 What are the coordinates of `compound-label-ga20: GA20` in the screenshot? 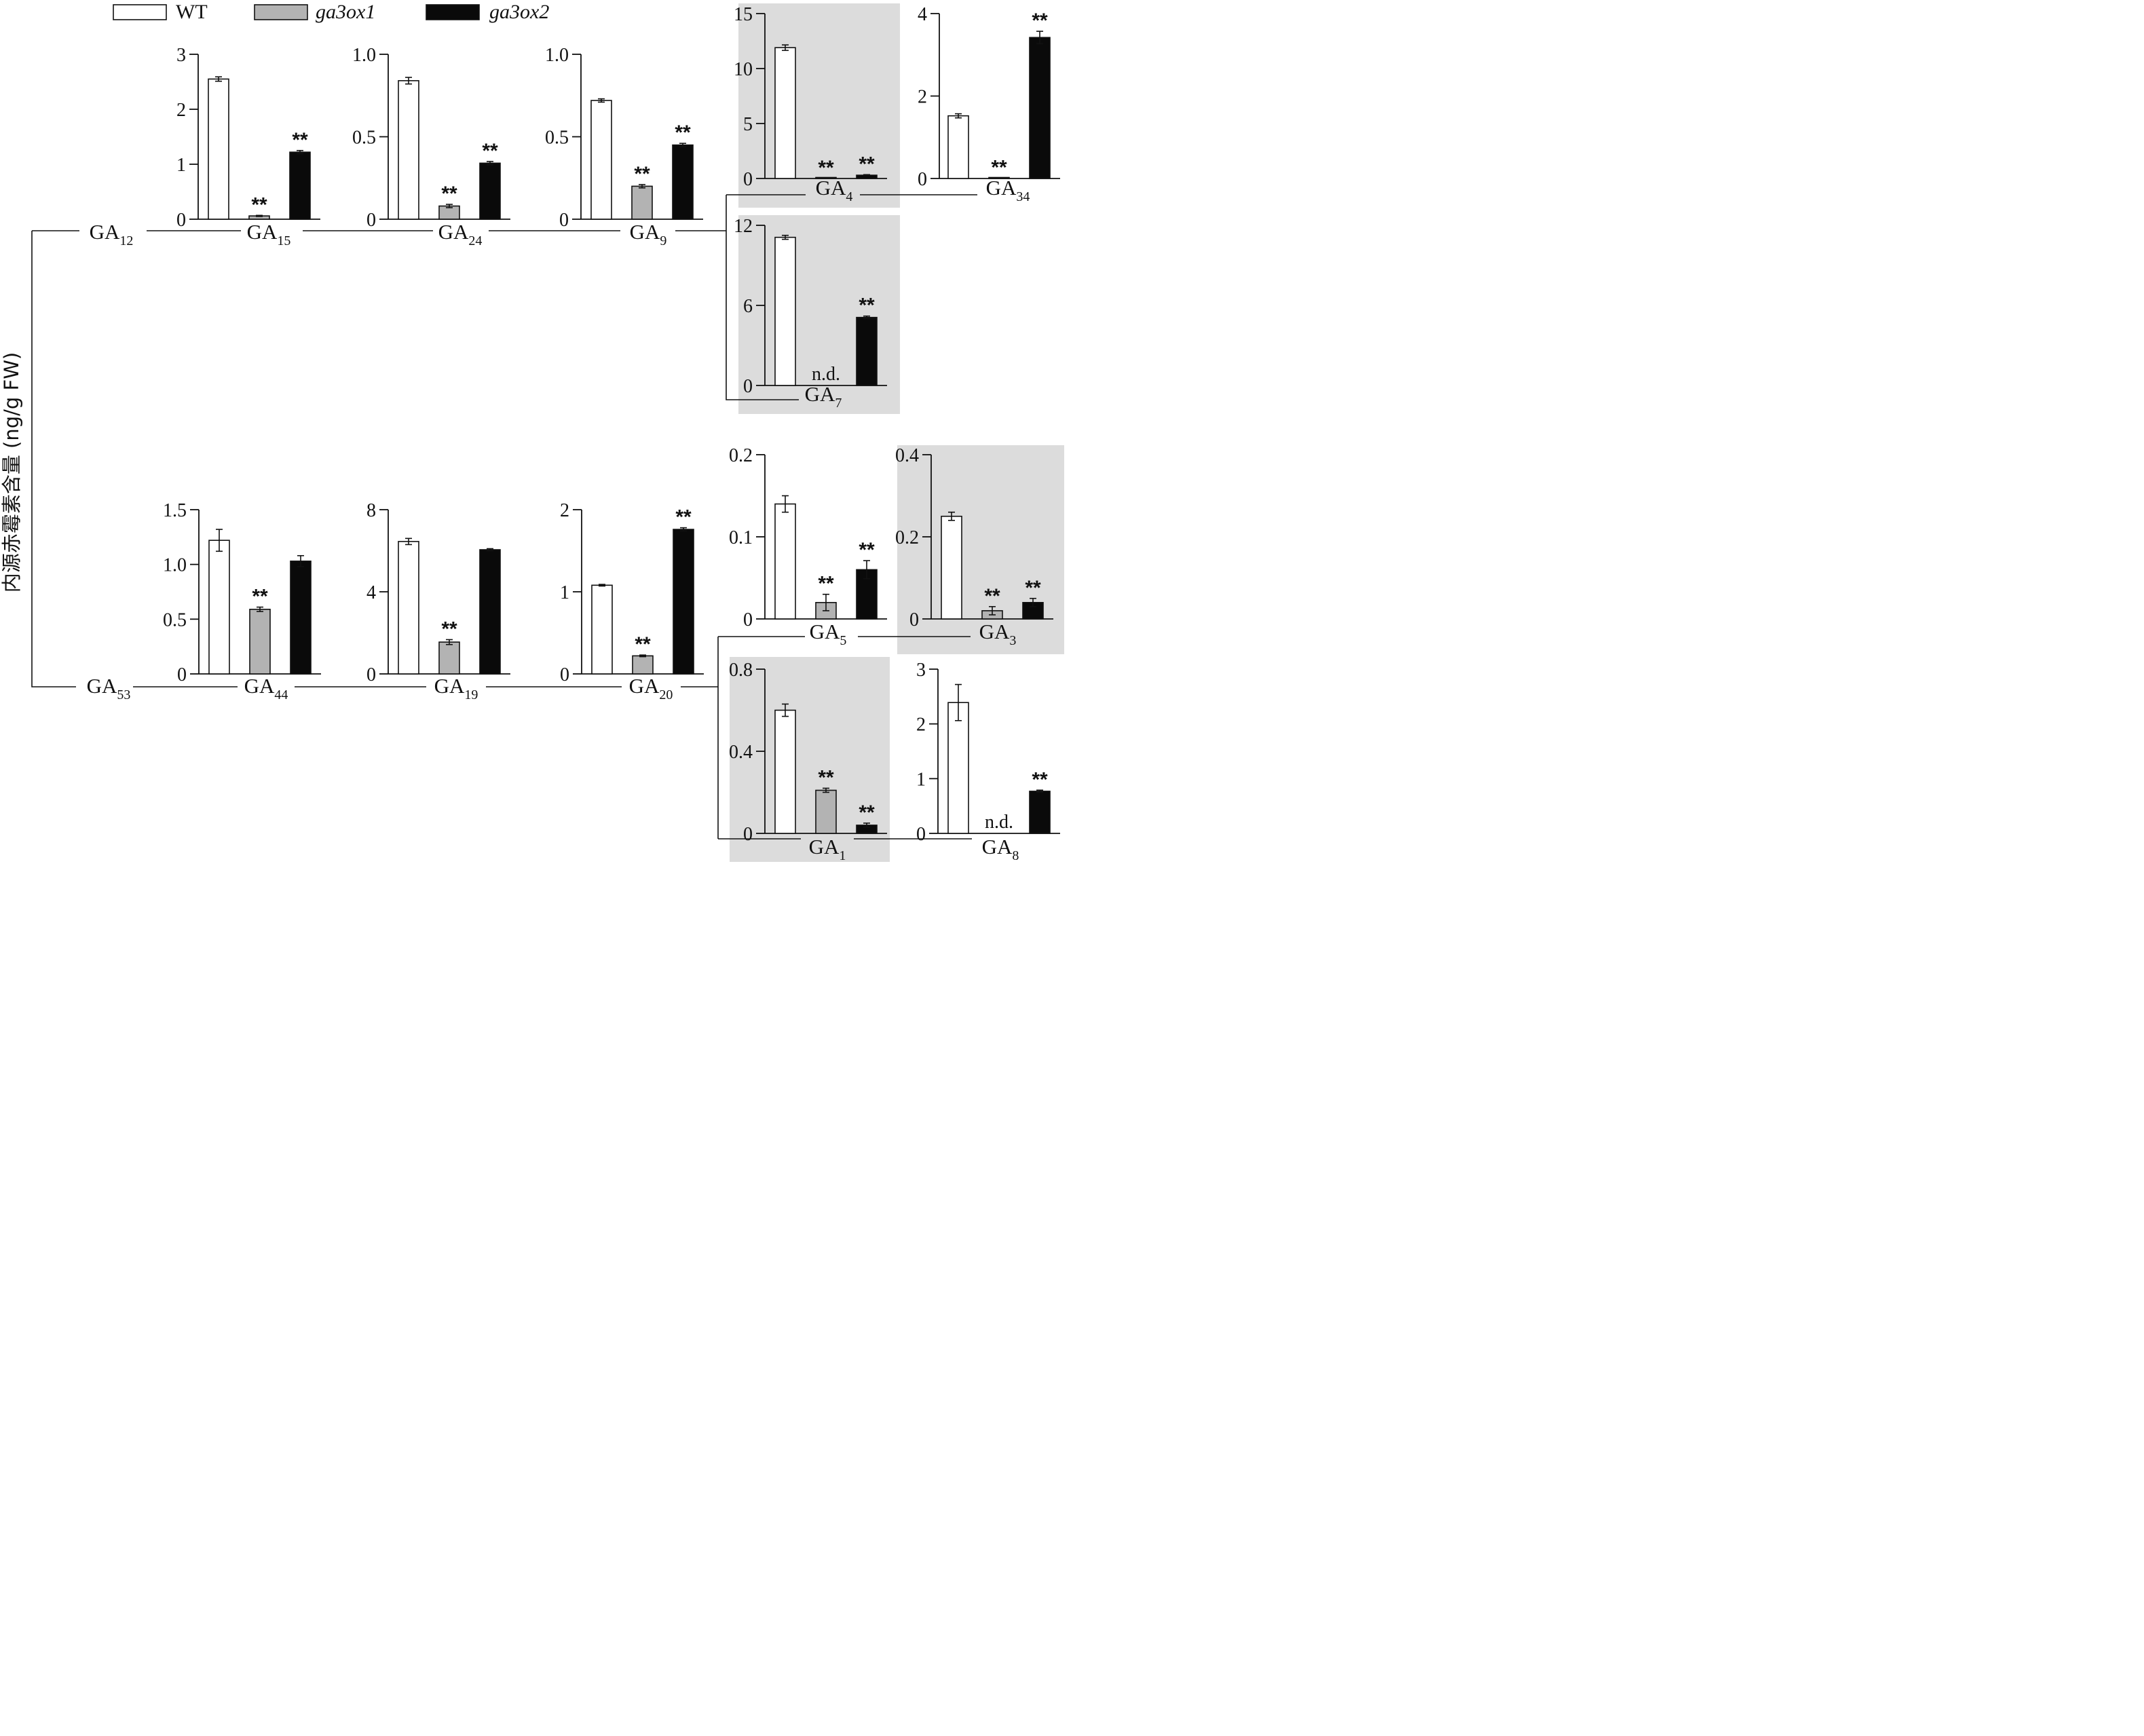 It's located at (651, 688).